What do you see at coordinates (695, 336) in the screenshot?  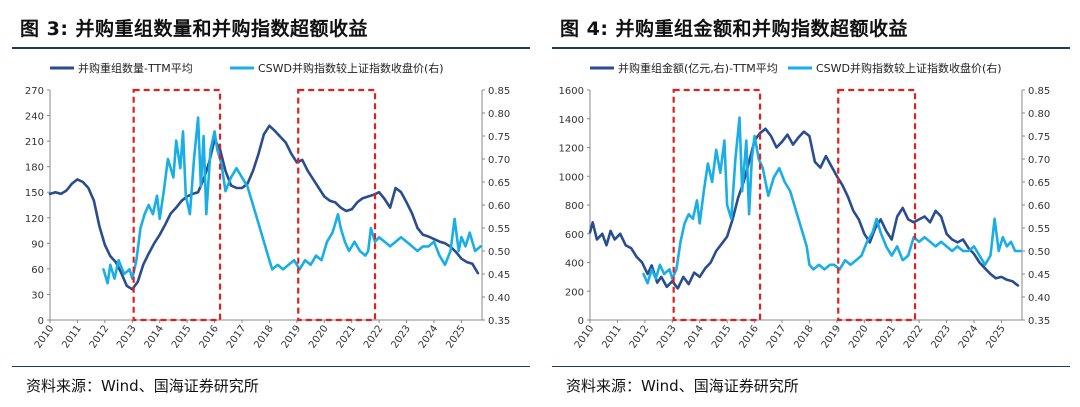 I see `figure-4-x-tick-label: 2014` at bounding box center [695, 336].